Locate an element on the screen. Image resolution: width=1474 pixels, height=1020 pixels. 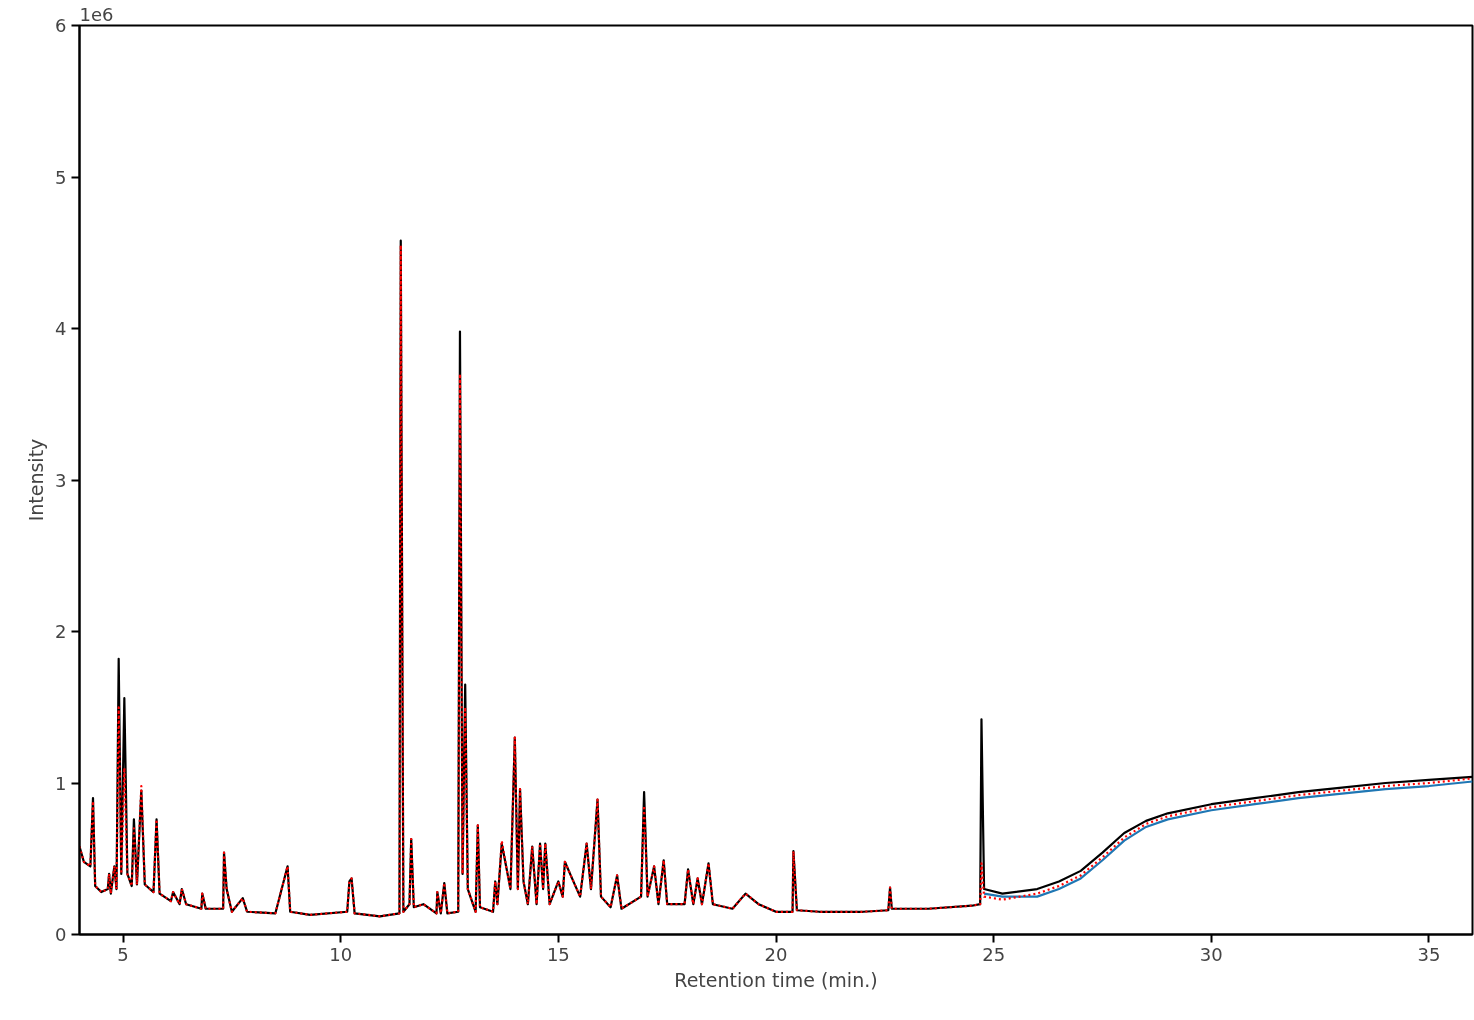
y-tick-label: 3 is located at coordinates (61, 480).